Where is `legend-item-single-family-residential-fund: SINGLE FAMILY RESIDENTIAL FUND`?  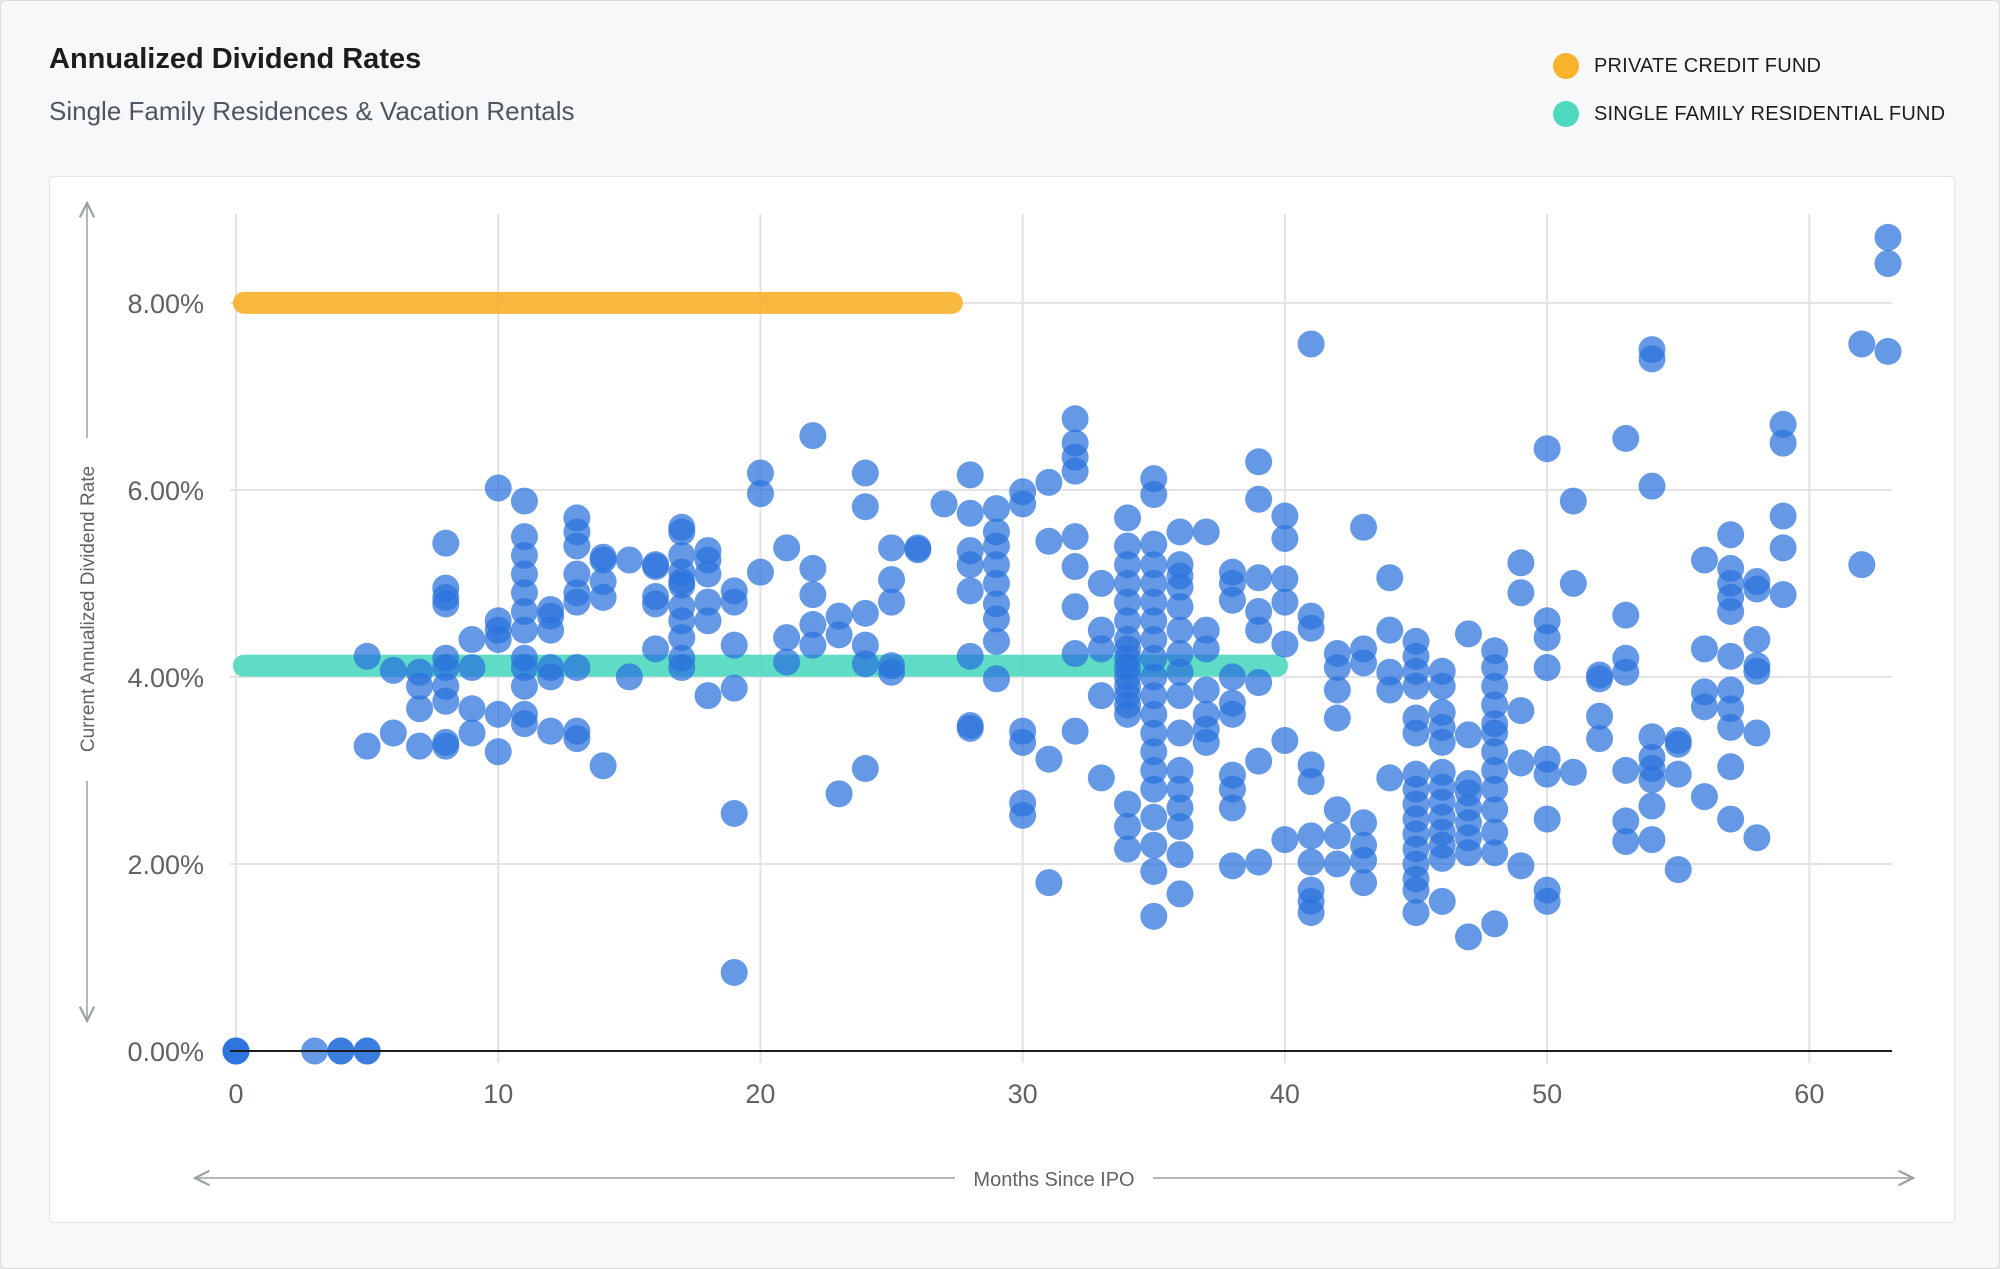 legend-item-single-family-residential-fund: SINGLE FAMILY RESIDENTIAL FUND is located at coordinates (1749, 114).